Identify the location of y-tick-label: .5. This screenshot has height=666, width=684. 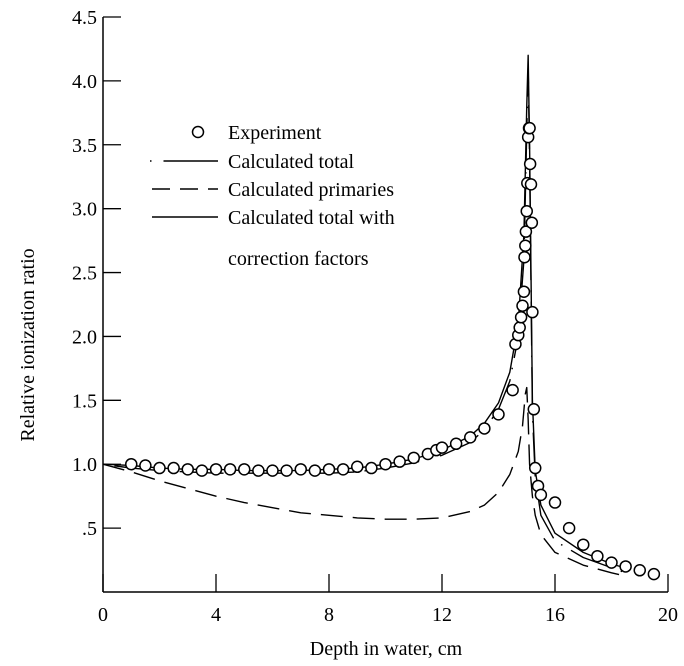
(89, 529).